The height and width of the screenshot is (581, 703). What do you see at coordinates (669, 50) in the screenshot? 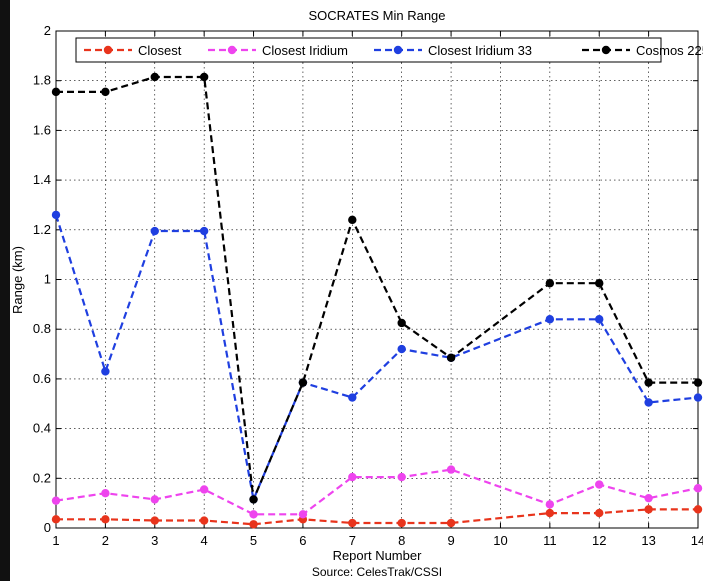
I see `legend-label: Cosmos 2251` at bounding box center [669, 50].